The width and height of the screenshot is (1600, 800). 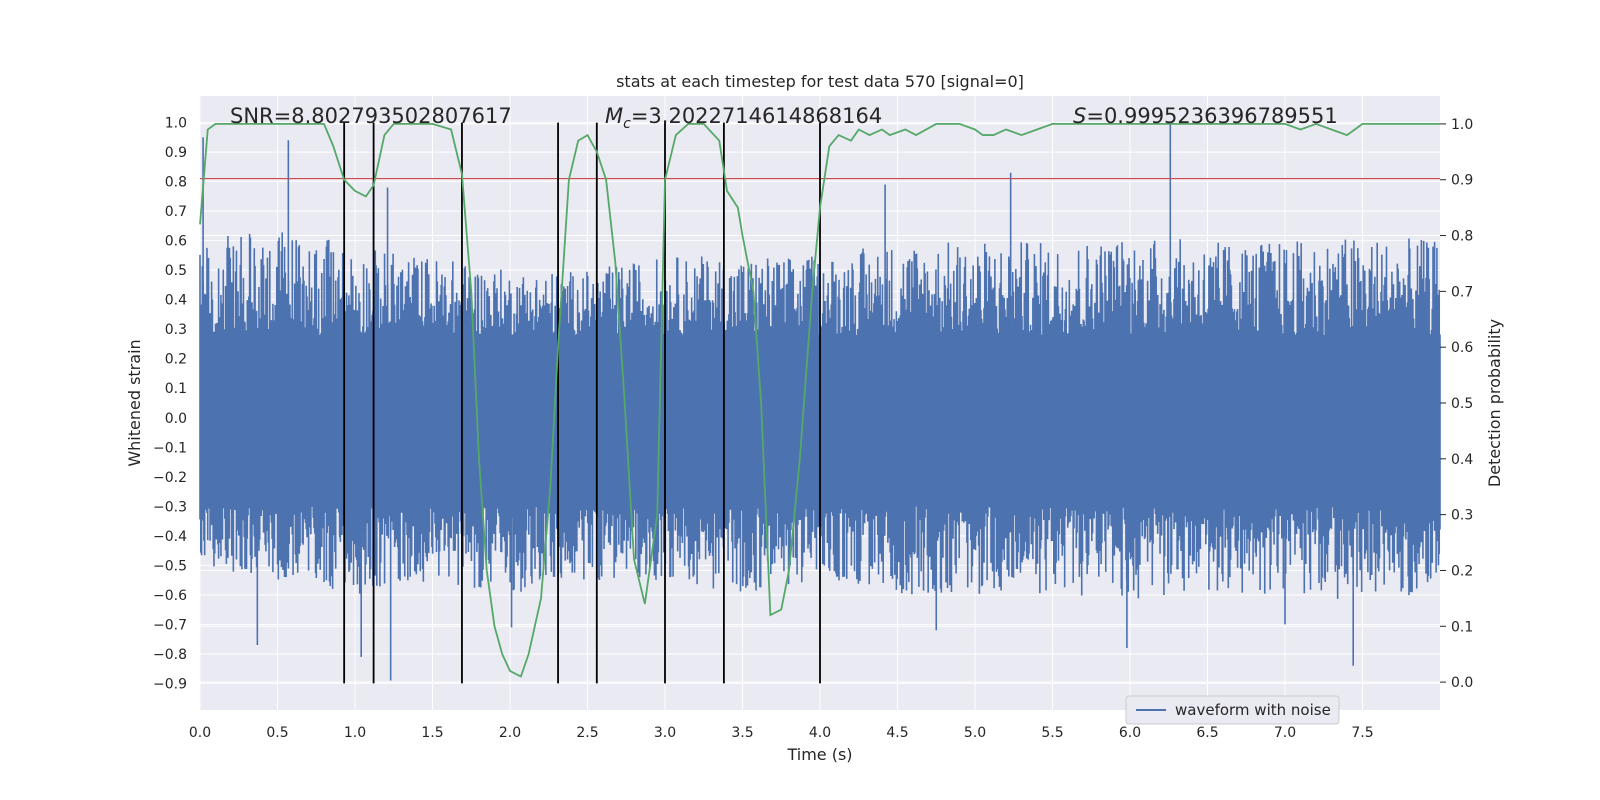 I want to click on x-axis-label: Time (s), so click(x=819, y=754).